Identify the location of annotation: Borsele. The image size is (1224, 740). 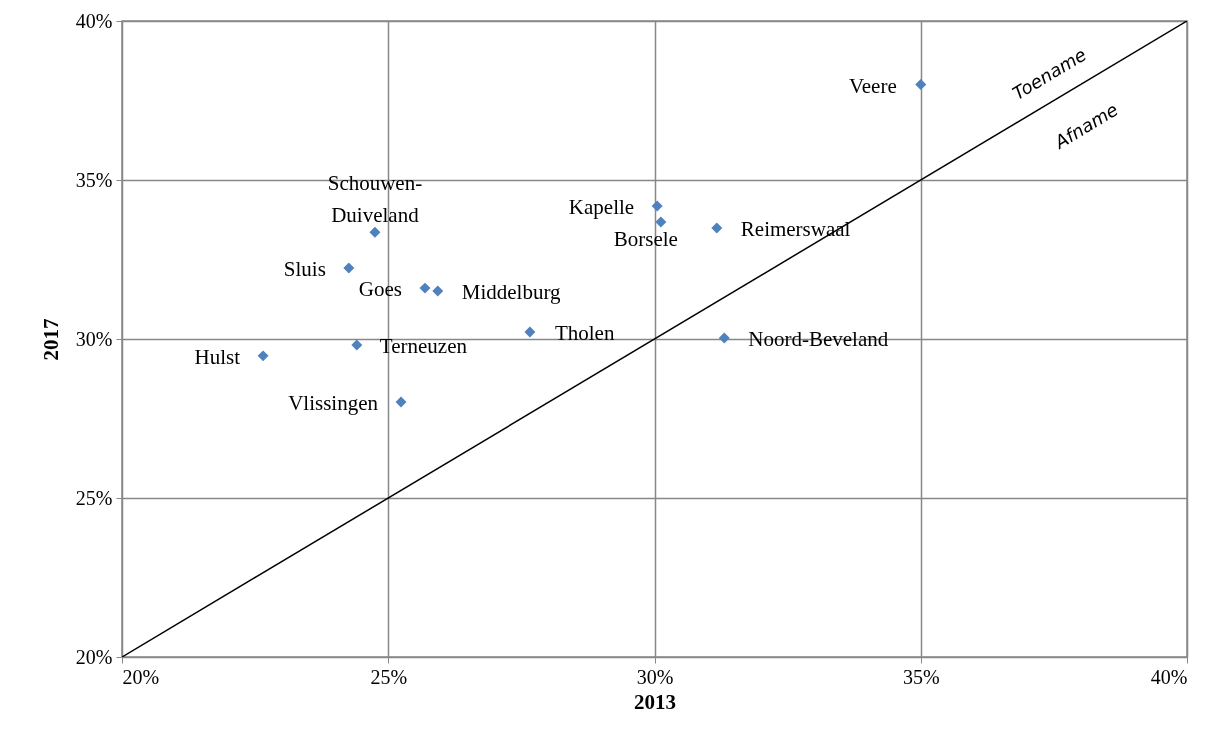
(645, 238).